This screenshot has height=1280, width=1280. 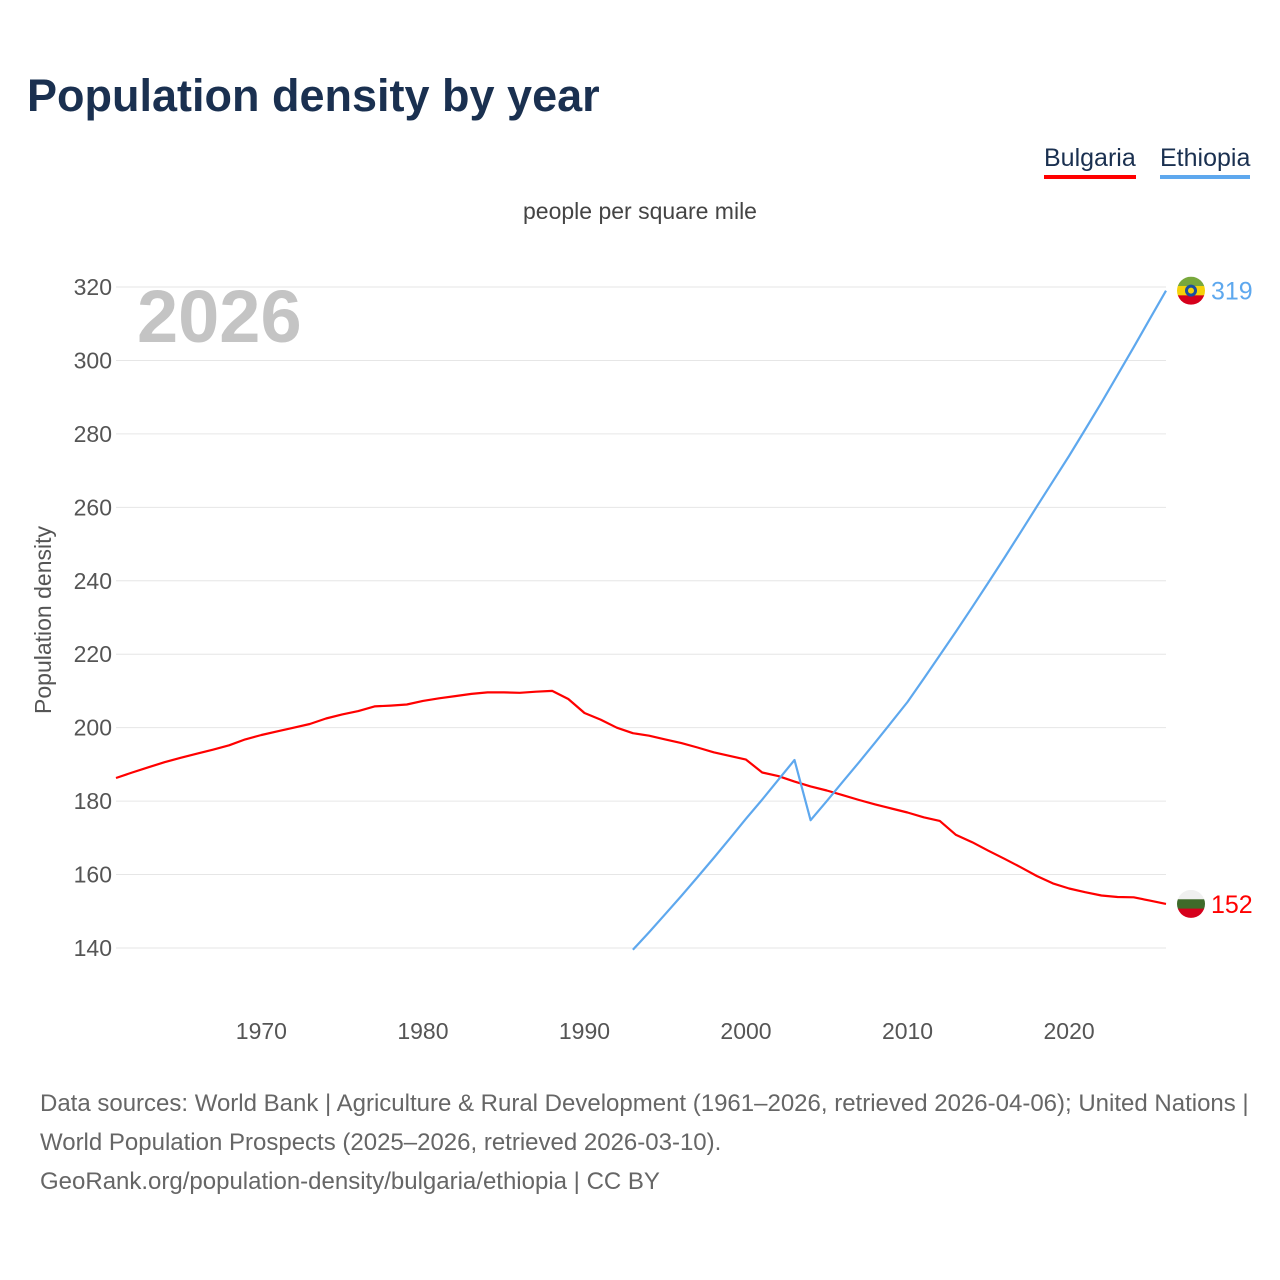 What do you see at coordinates (219, 316) in the screenshot?
I see `current-year-label: 2026` at bounding box center [219, 316].